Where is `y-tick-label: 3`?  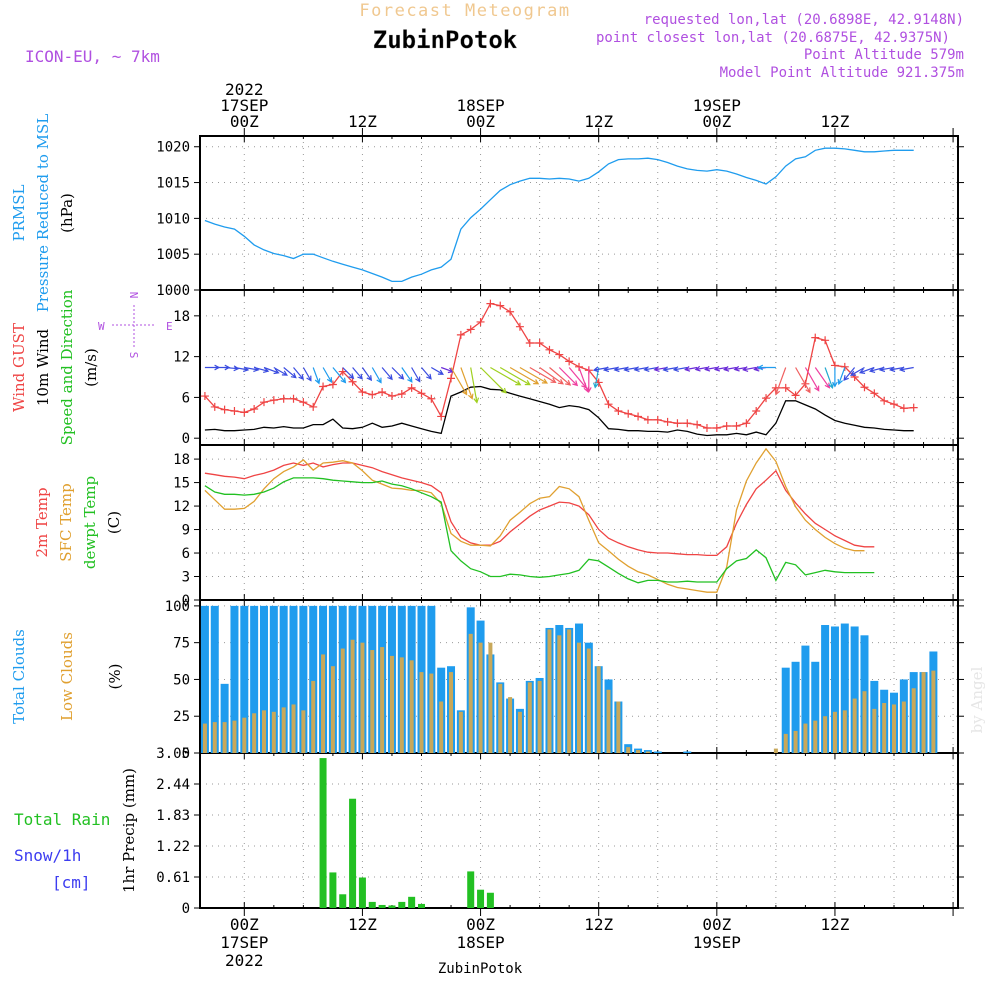
y-tick-label: 3 is located at coordinates (186, 578).